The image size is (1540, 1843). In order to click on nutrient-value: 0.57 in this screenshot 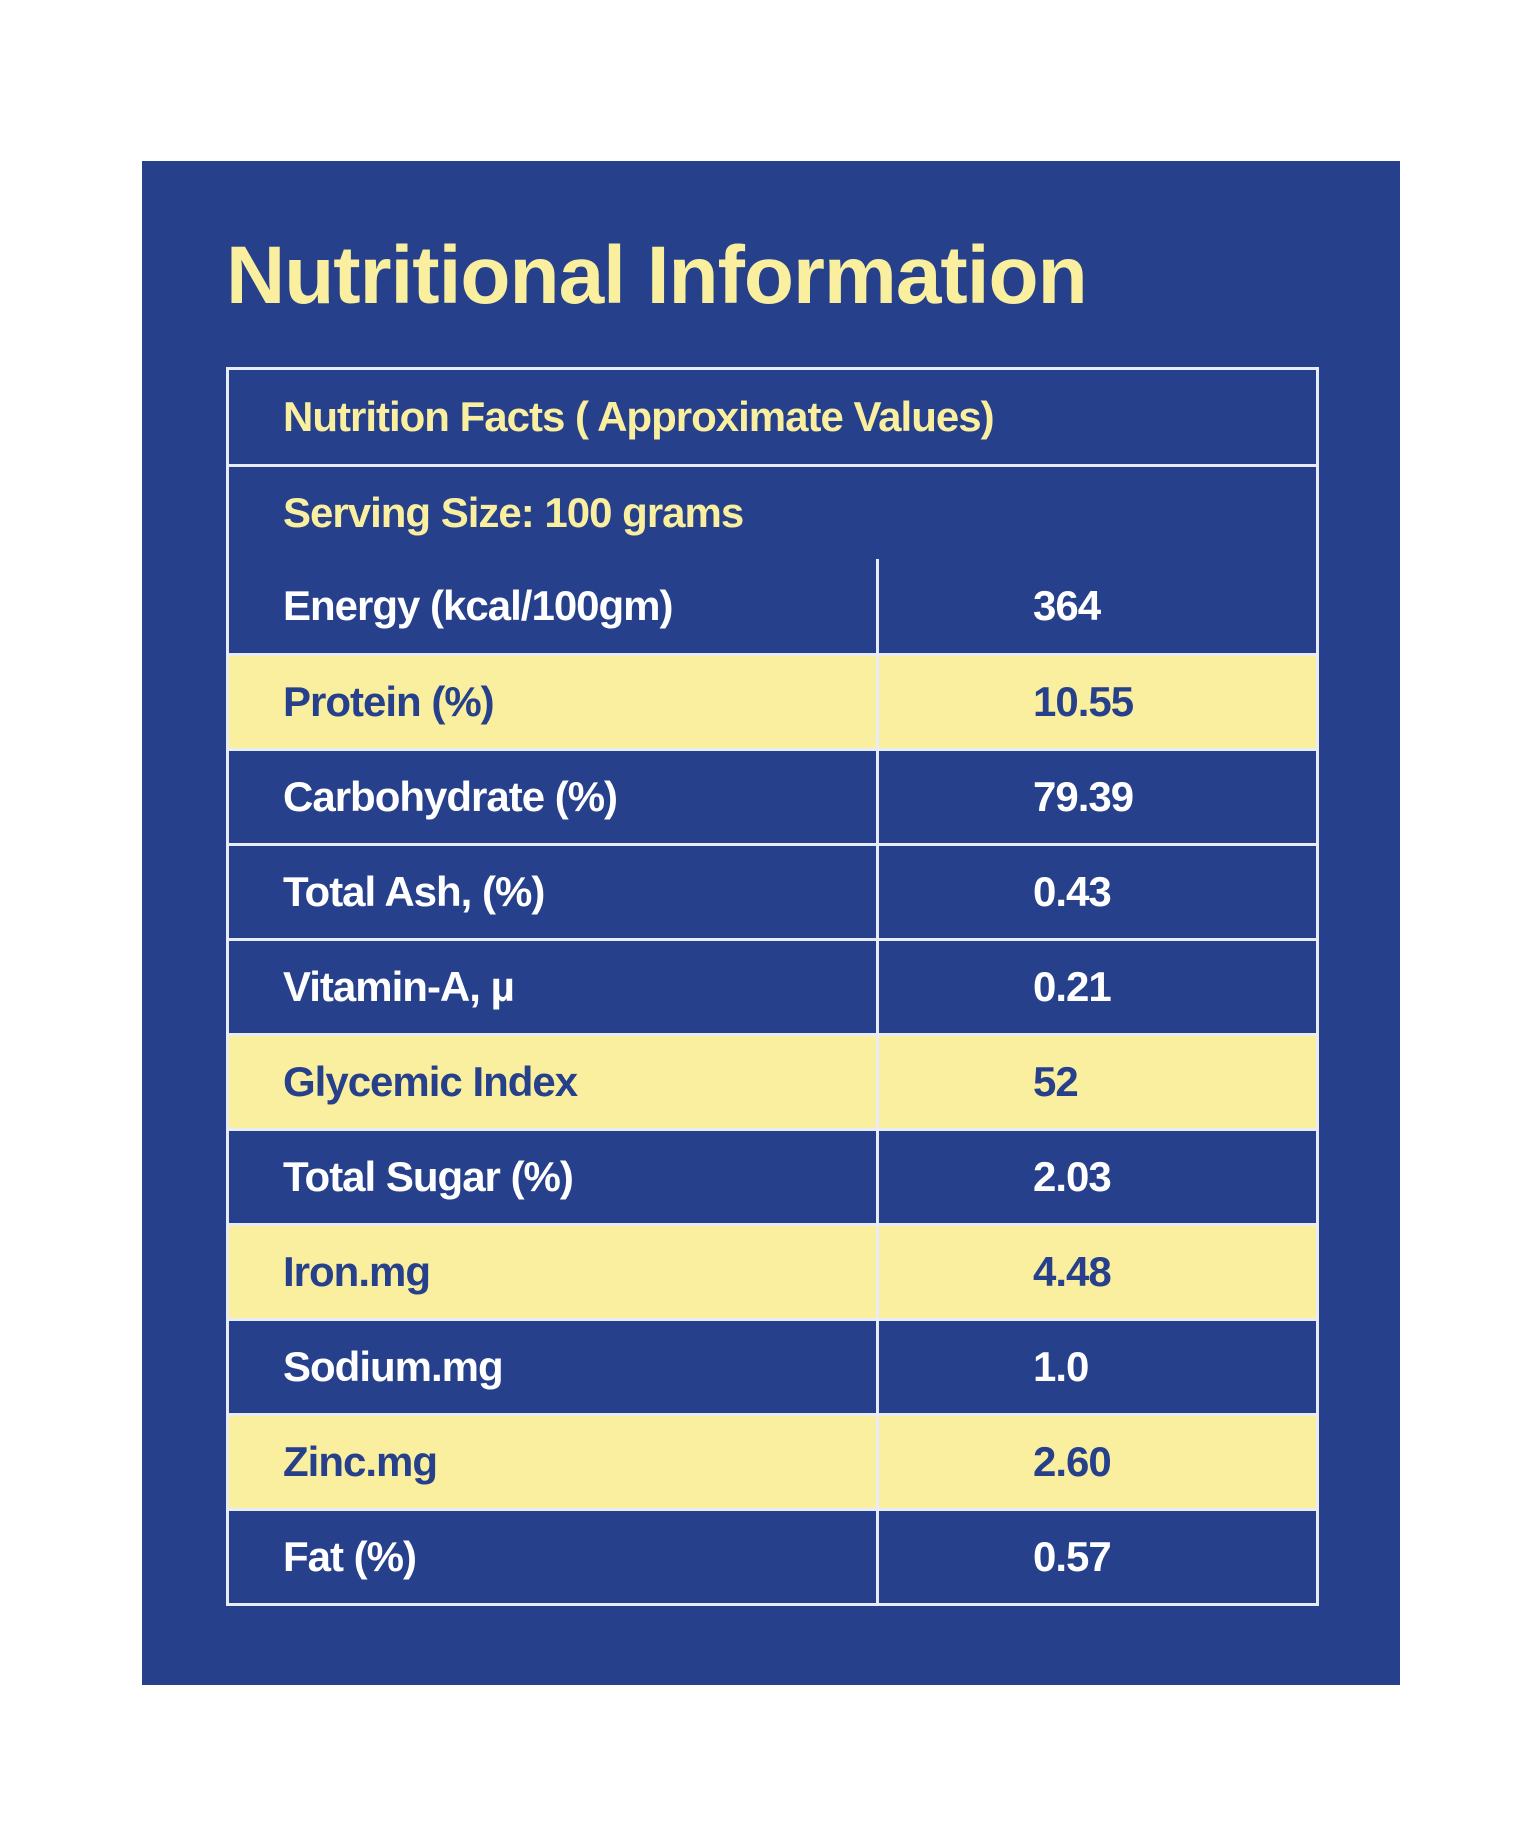, I will do `click(1072, 1556)`.